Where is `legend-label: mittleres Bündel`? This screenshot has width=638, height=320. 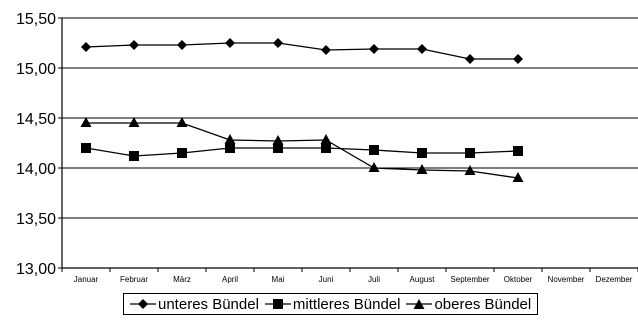
legend-label: mittleres Bündel is located at coordinates (346, 304).